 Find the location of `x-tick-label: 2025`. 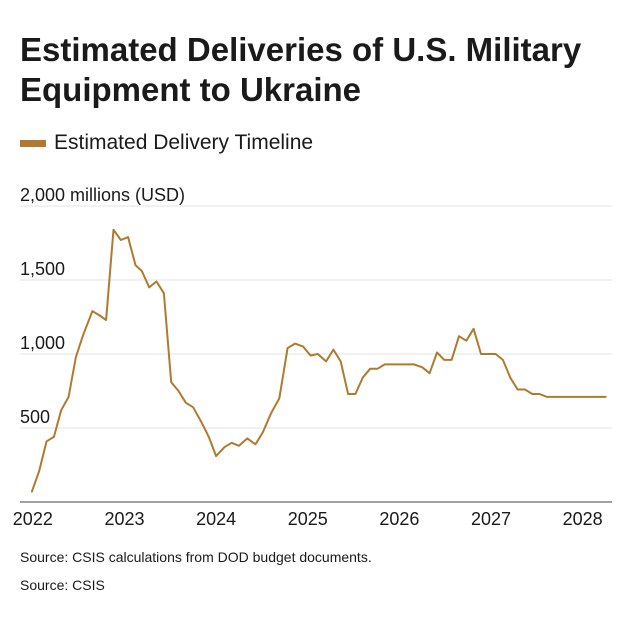

x-tick-label: 2025 is located at coordinates (308, 519).